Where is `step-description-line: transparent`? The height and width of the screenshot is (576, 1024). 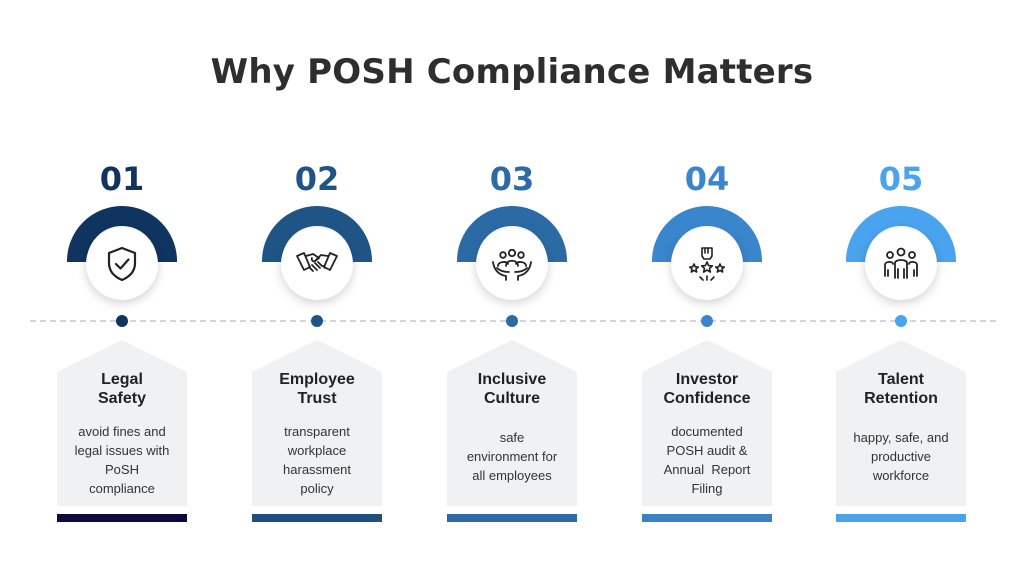 step-description-line: transparent is located at coordinates (317, 431).